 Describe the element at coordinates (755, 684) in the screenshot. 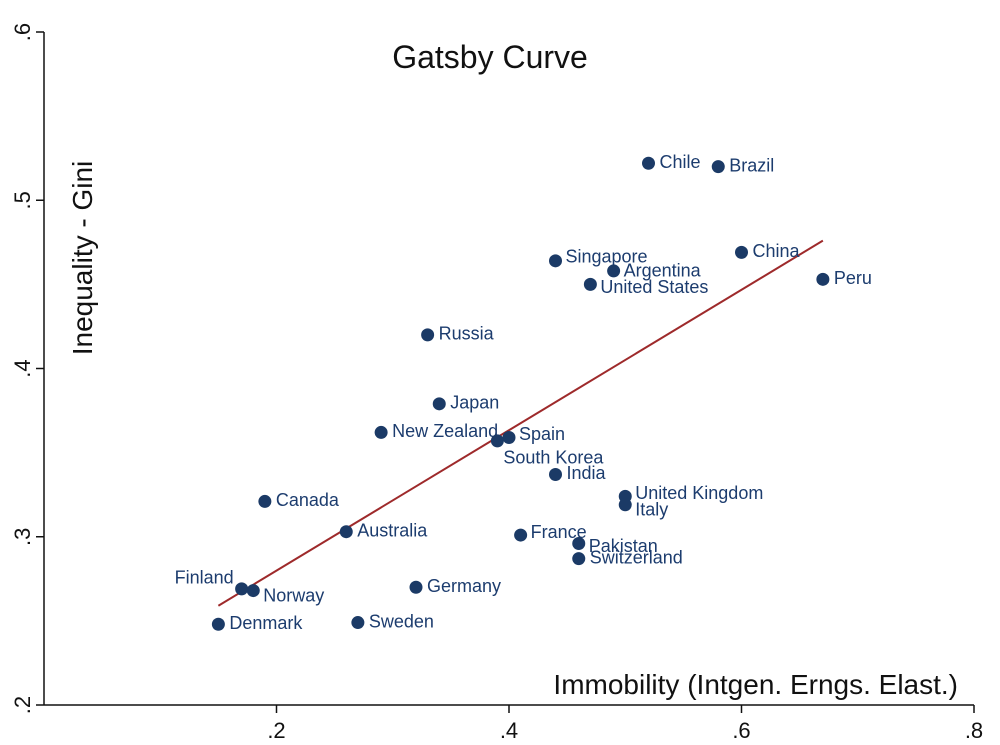

I see `x-axis-label: Immobility (Intgen. Erngs. Elast.)` at that location.